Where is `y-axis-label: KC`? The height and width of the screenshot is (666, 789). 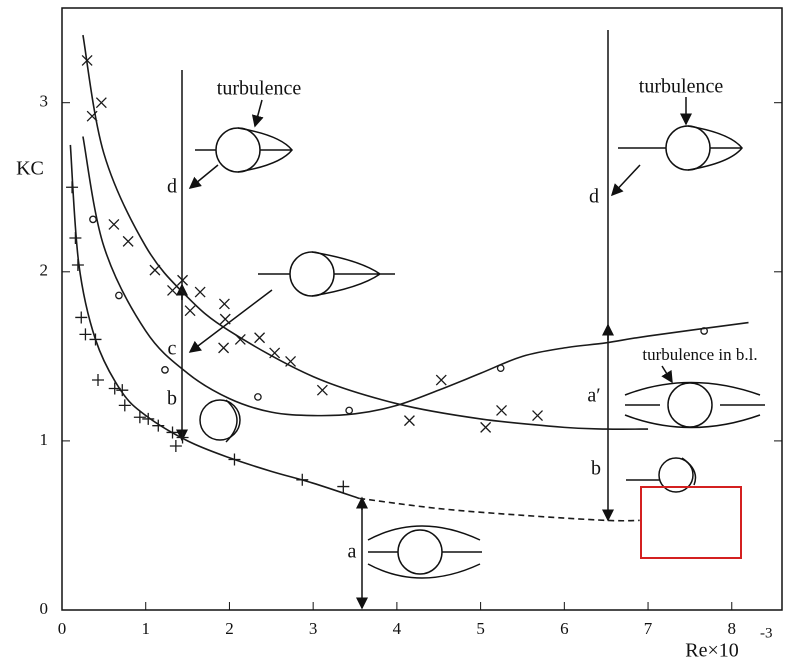
y-axis-label: KC is located at coordinates (30, 169).